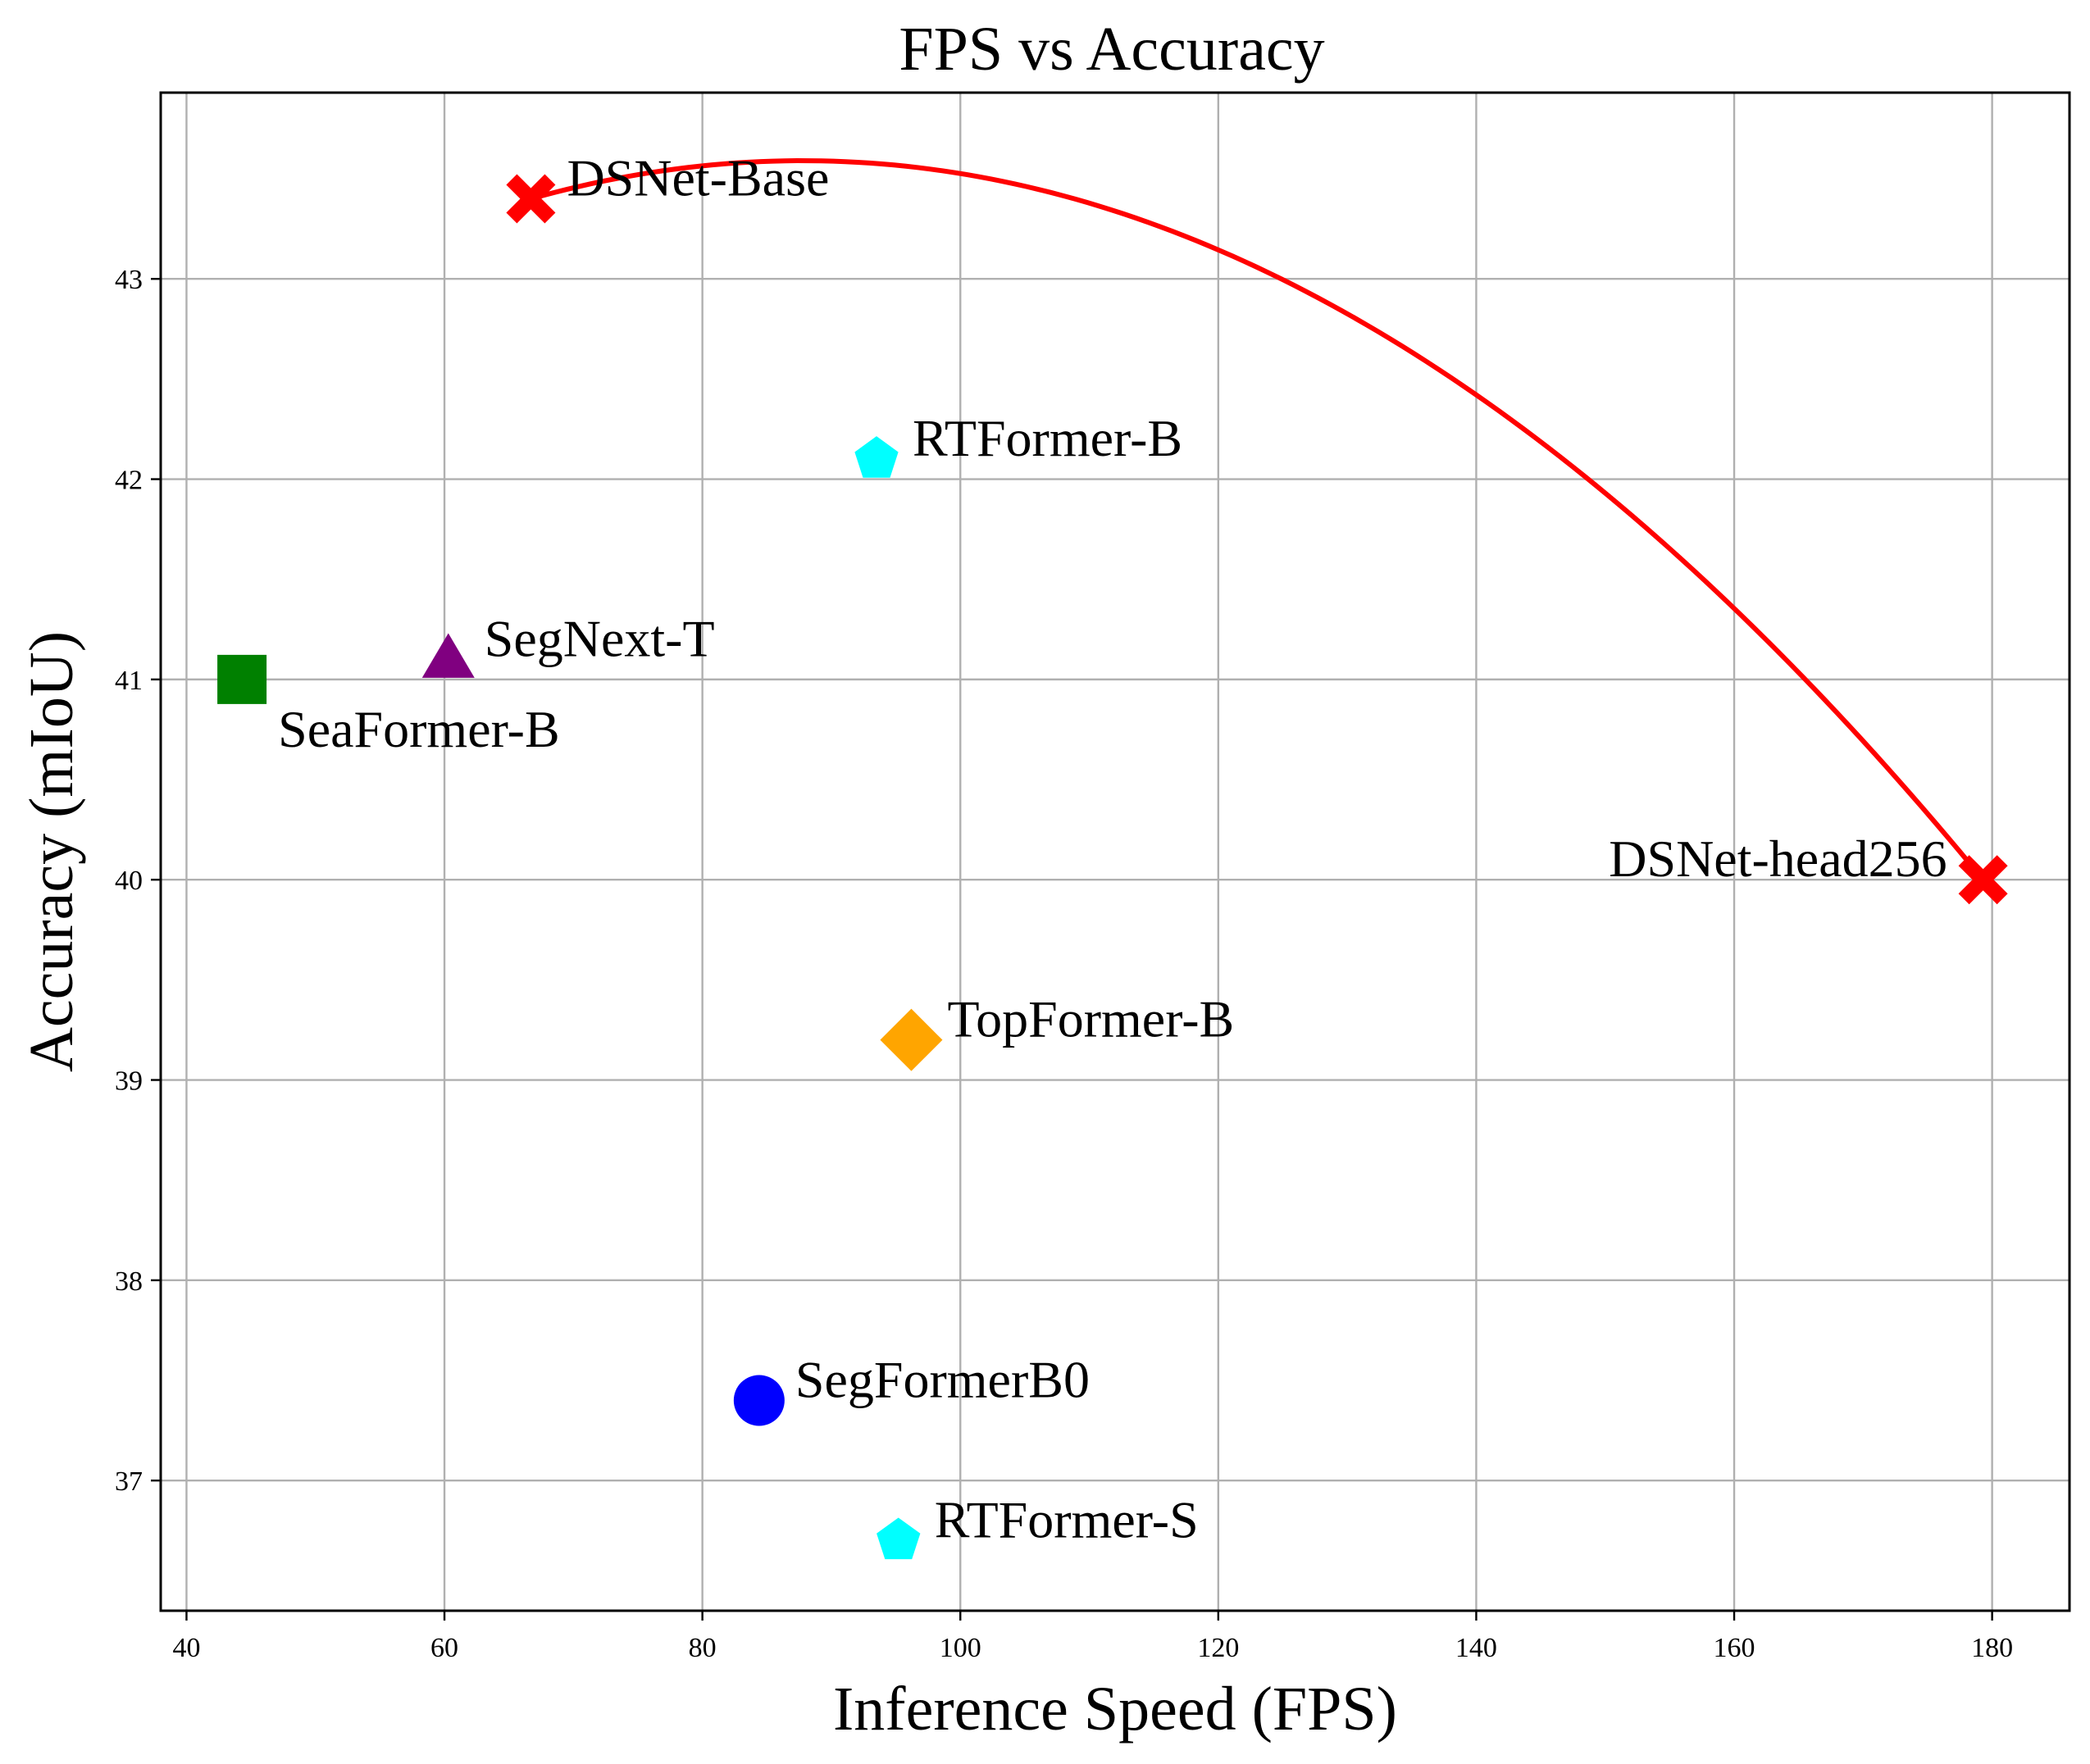  What do you see at coordinates (448, 655) in the screenshot?
I see `marker-segnext-t` at bounding box center [448, 655].